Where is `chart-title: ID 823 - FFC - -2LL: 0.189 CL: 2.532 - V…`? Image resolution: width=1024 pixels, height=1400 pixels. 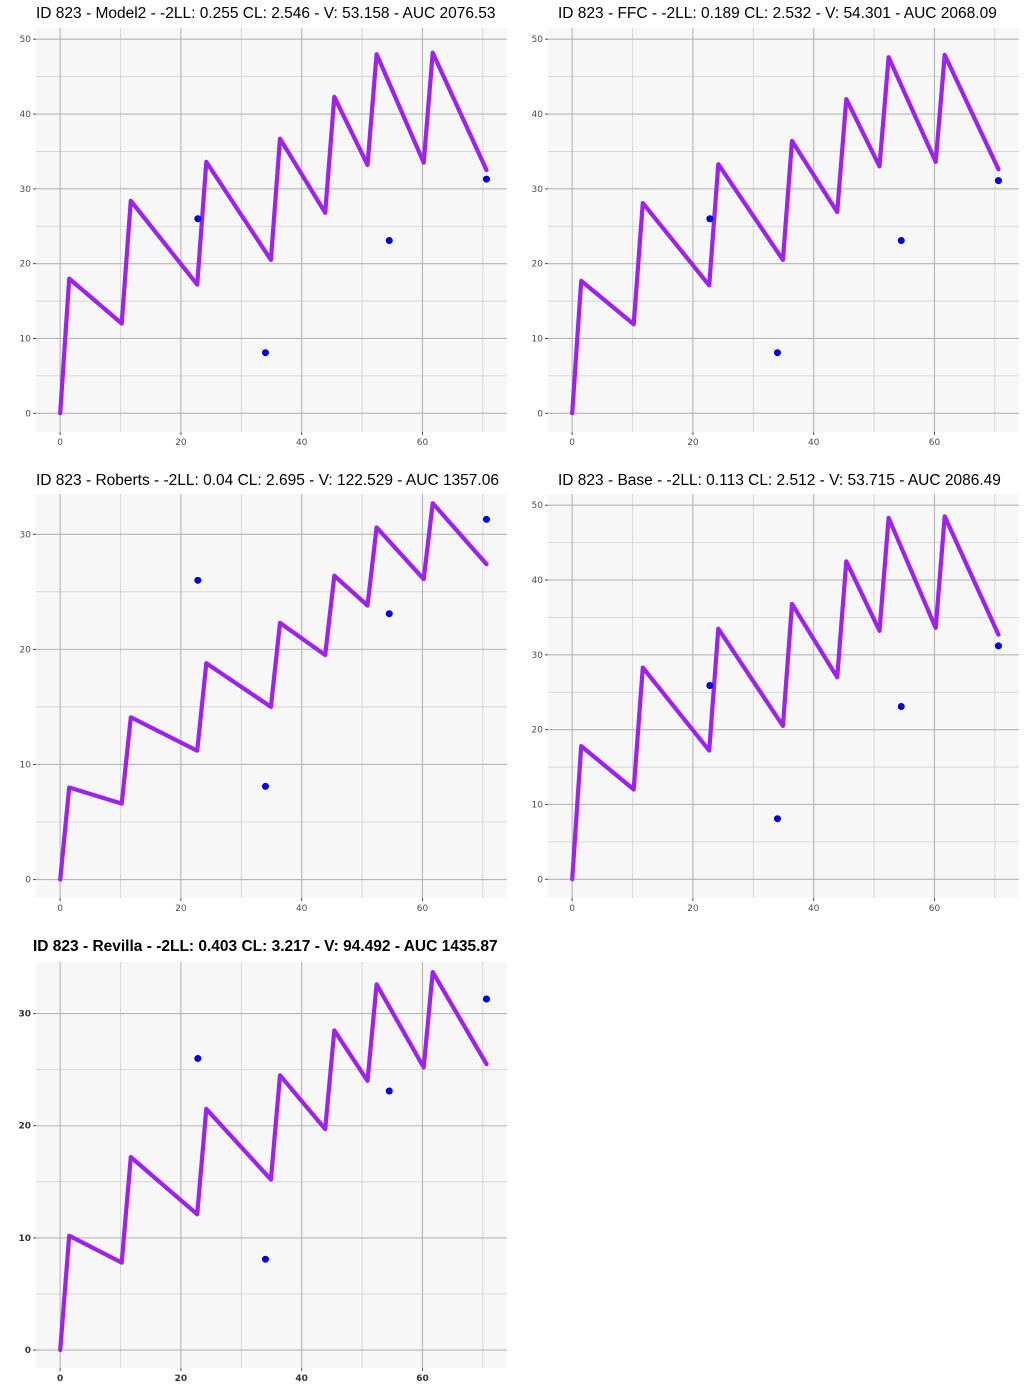 chart-title: ID 823 - FFC - -2LL: 0.189 CL: 2.532 - V… is located at coordinates (777, 13).